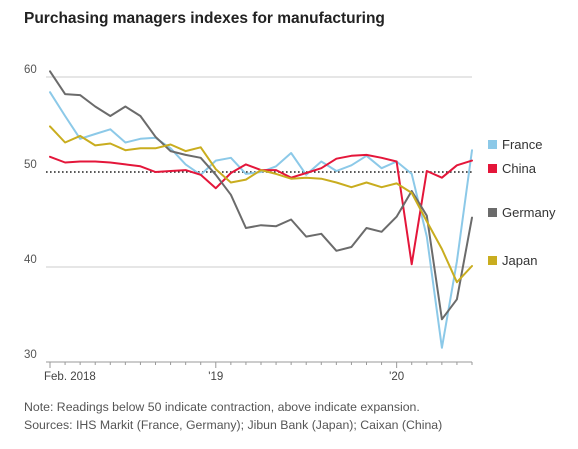  What do you see at coordinates (492, 168) in the screenshot?
I see `legend-swatch-china` at bounding box center [492, 168].